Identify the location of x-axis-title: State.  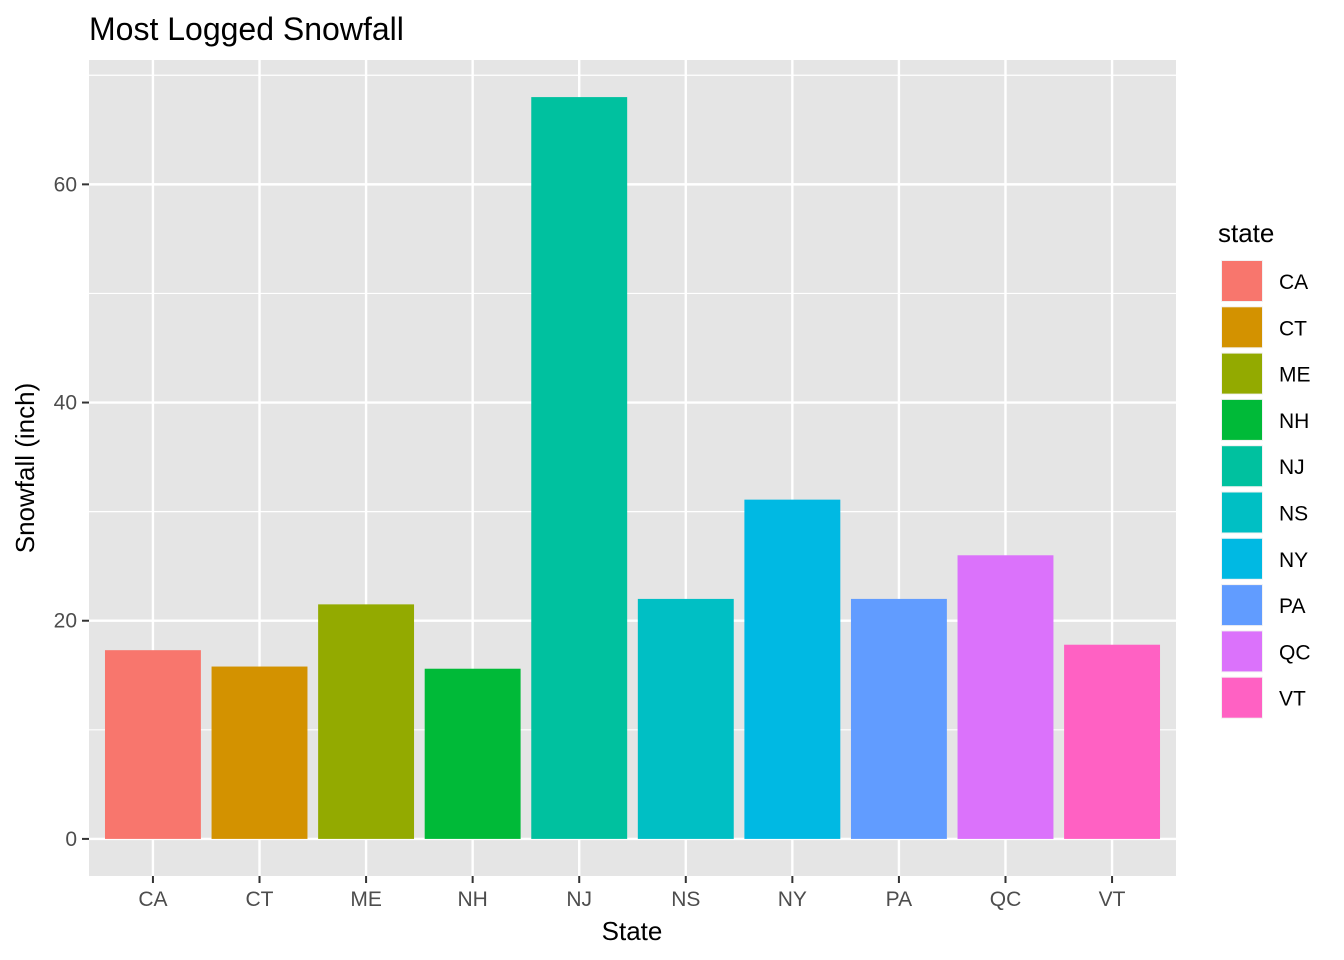
(632, 931).